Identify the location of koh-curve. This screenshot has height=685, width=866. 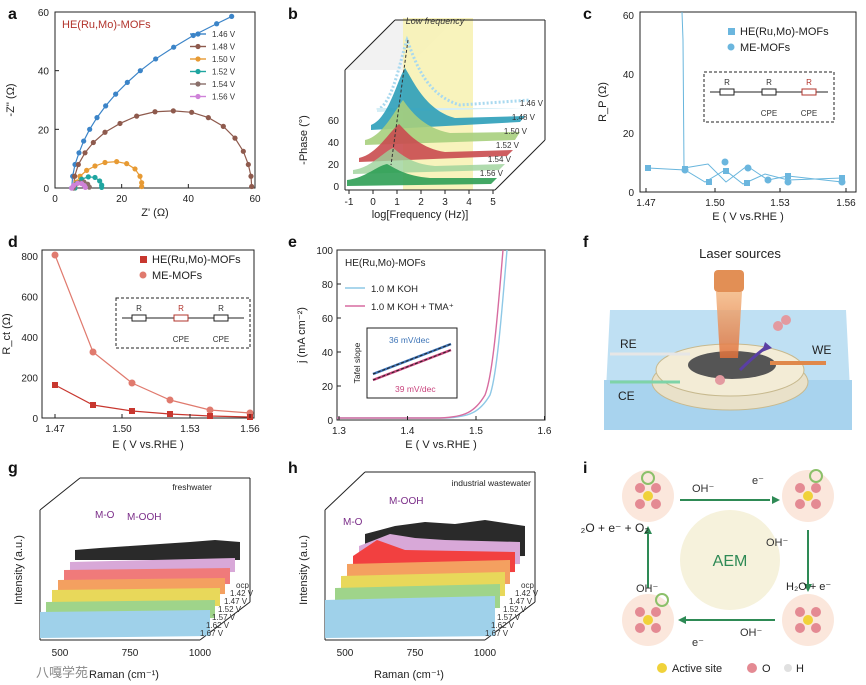
(422, 334).